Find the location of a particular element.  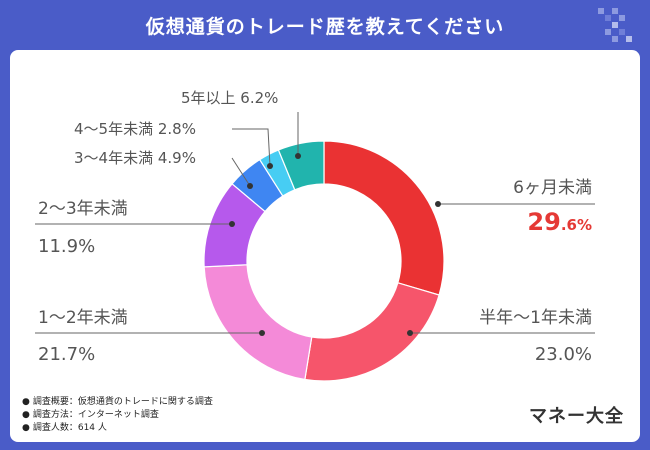

page-title: 仮想通貨のトレード歴を教えてください is located at coordinates (325, 27).